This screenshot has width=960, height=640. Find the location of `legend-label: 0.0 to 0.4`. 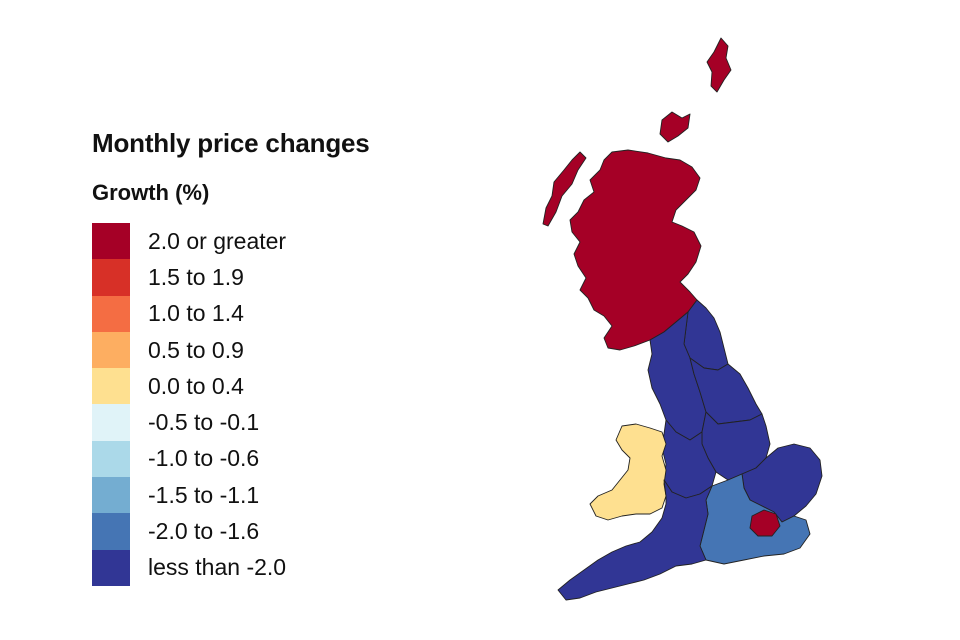

legend-label: 0.0 to 0.4 is located at coordinates (196, 385).